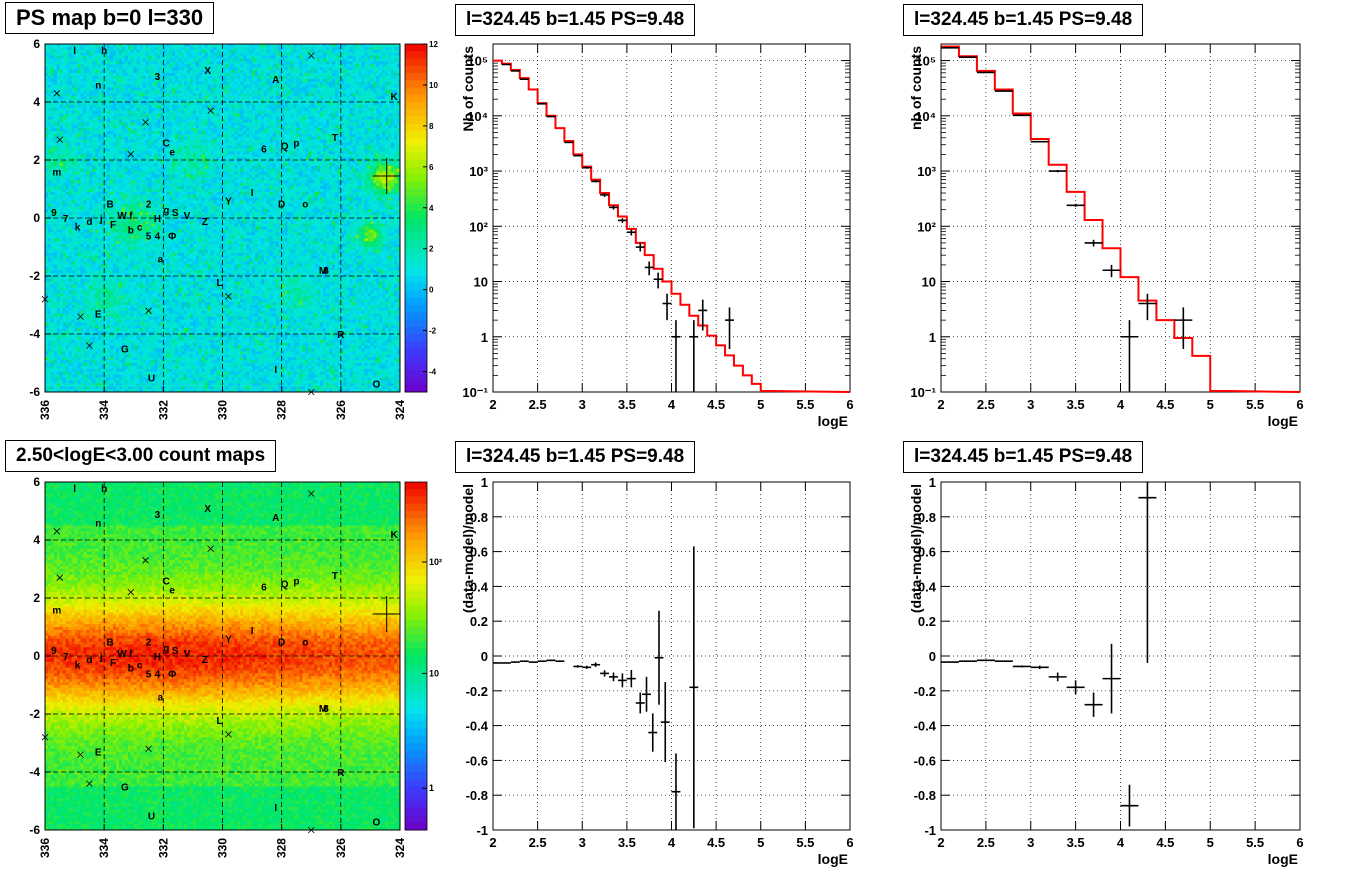 The width and height of the screenshot is (1348, 876). Describe the element at coordinates (222, 218) in the screenshot. I see `map-grid` at that location.